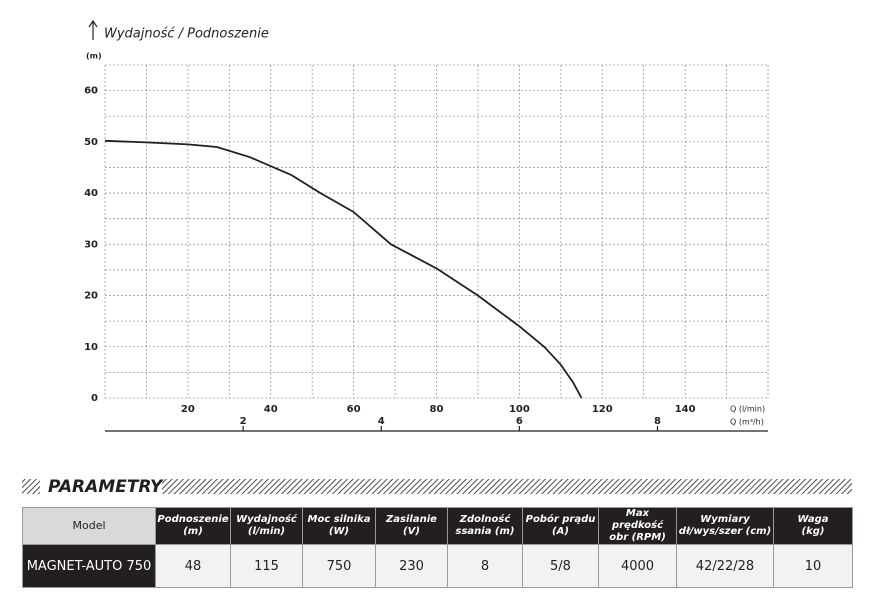 The image size is (870, 605). What do you see at coordinates (89, 566) in the screenshot?
I see `table-cell: MAGNET-AUTO 750` at bounding box center [89, 566].